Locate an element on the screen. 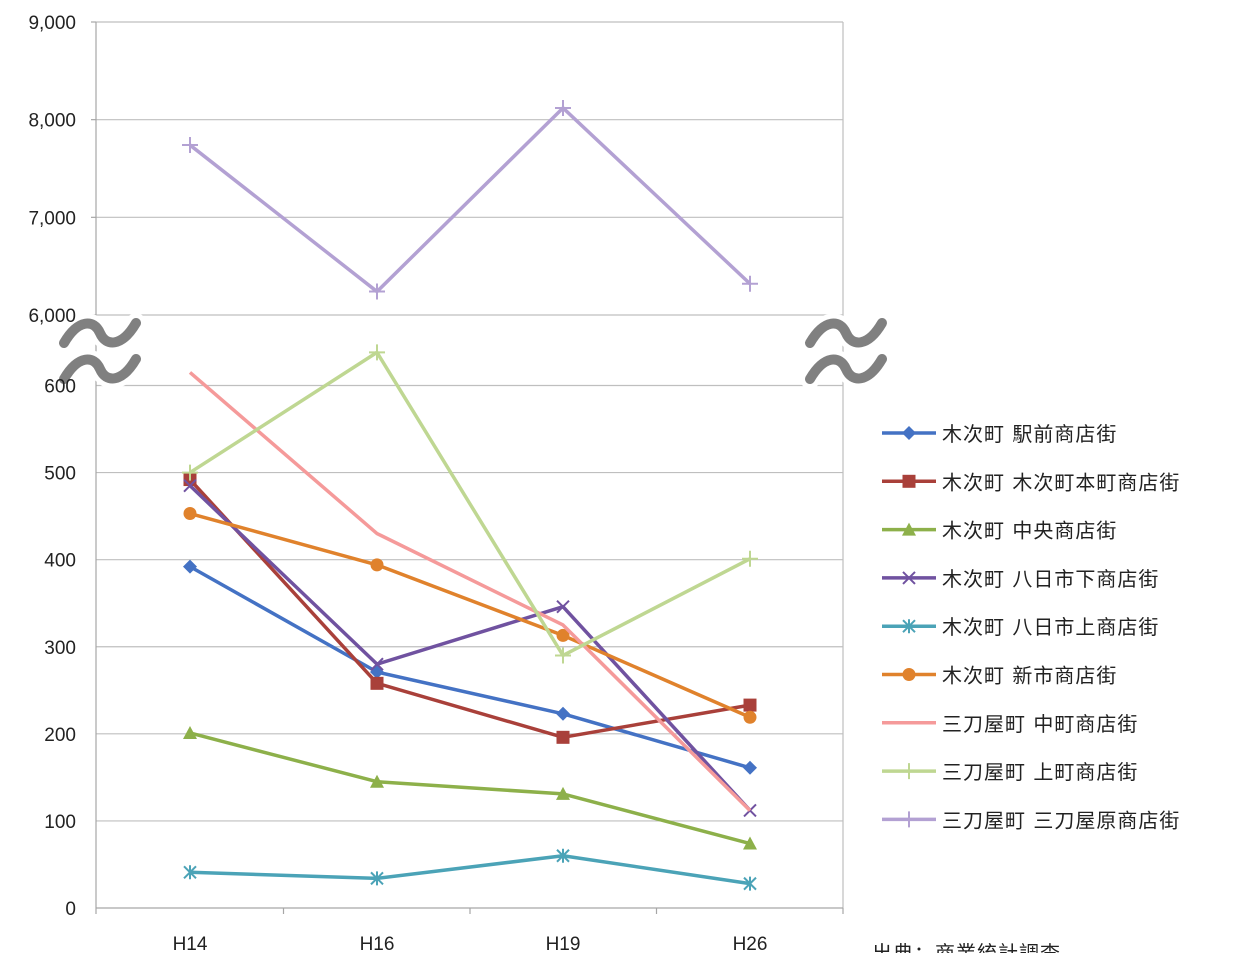 The image size is (1252, 953). x-tick-label: H19 is located at coordinates (563, 943).